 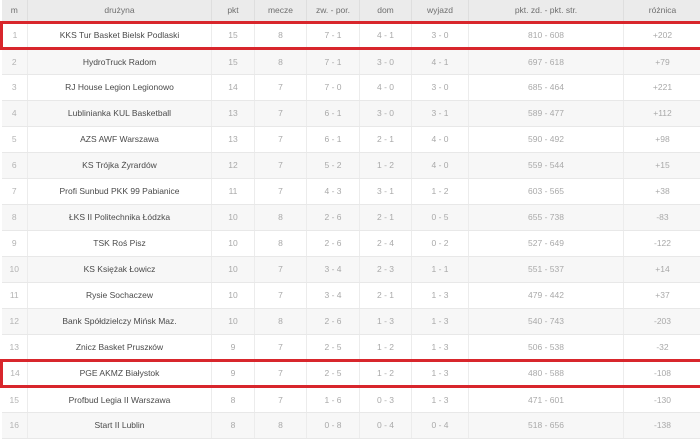 I want to click on cell-zdstr: 685 - 464, so click(x=546, y=87).